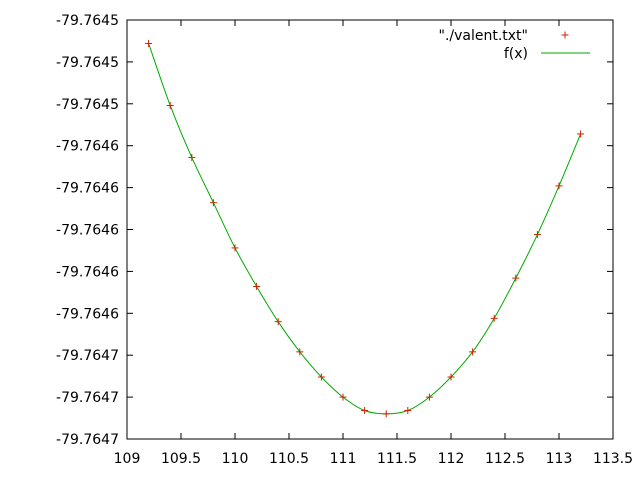  Describe the element at coordinates (235, 459) in the screenshot. I see `x-tick-label: 110` at that location.